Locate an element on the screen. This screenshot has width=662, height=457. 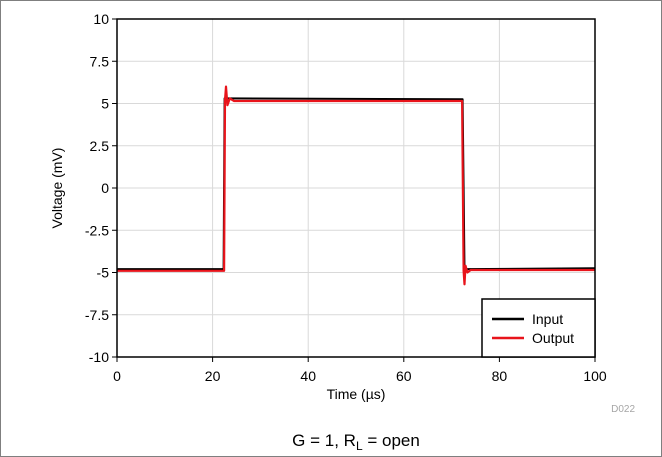
y-tick-label: -7.5 is located at coordinates (97, 315).